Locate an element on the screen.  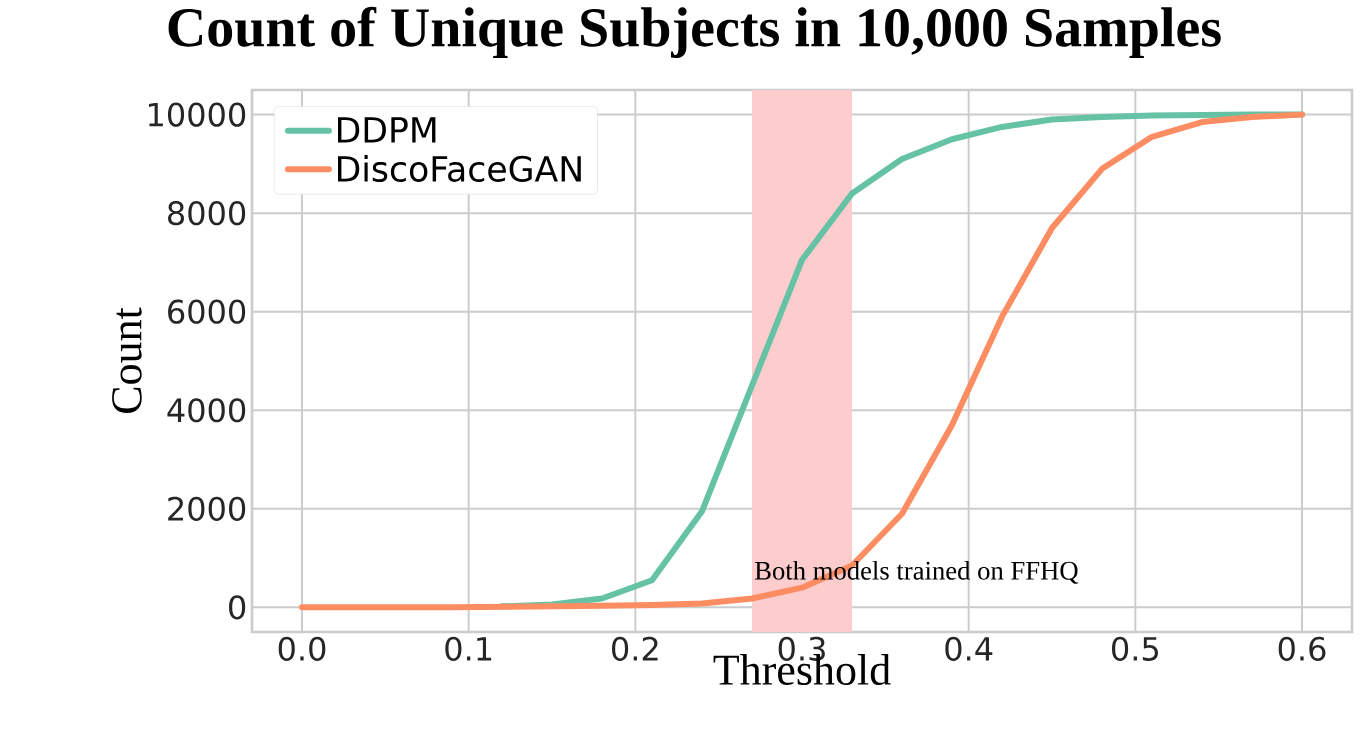
x-tick-label: 0.0 is located at coordinates (302, 648).